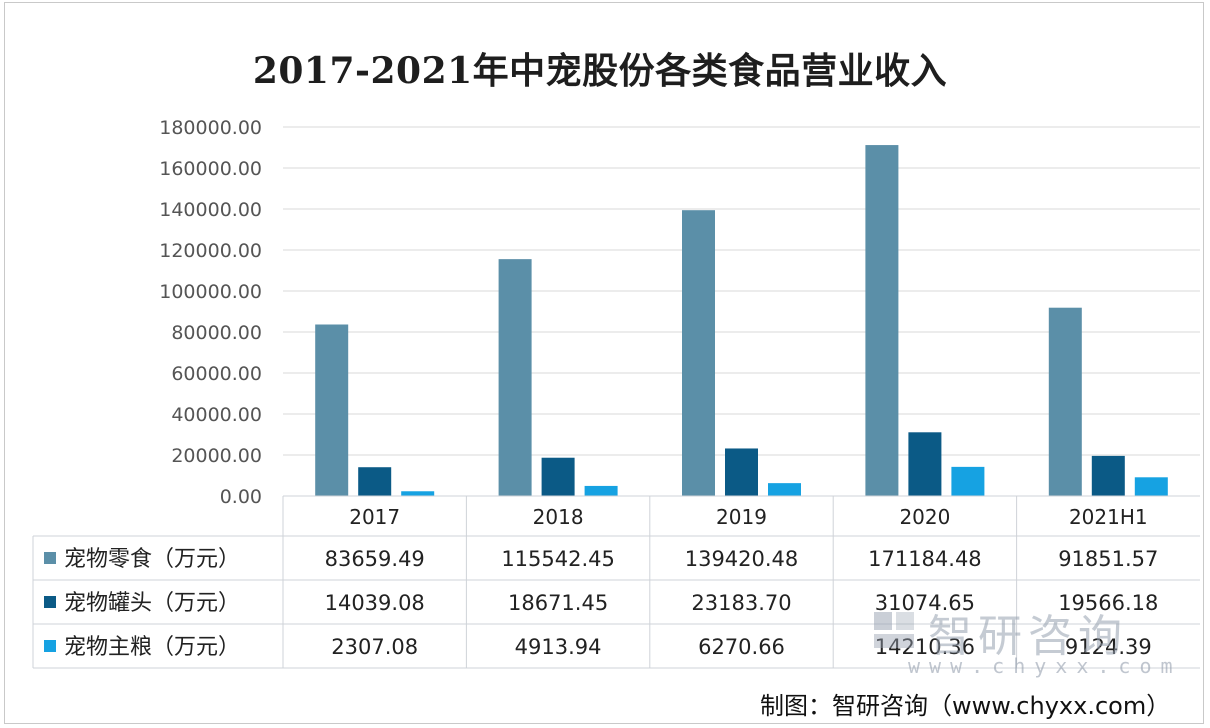  I want to click on y-tick-label: 100000.00, so click(210, 292).